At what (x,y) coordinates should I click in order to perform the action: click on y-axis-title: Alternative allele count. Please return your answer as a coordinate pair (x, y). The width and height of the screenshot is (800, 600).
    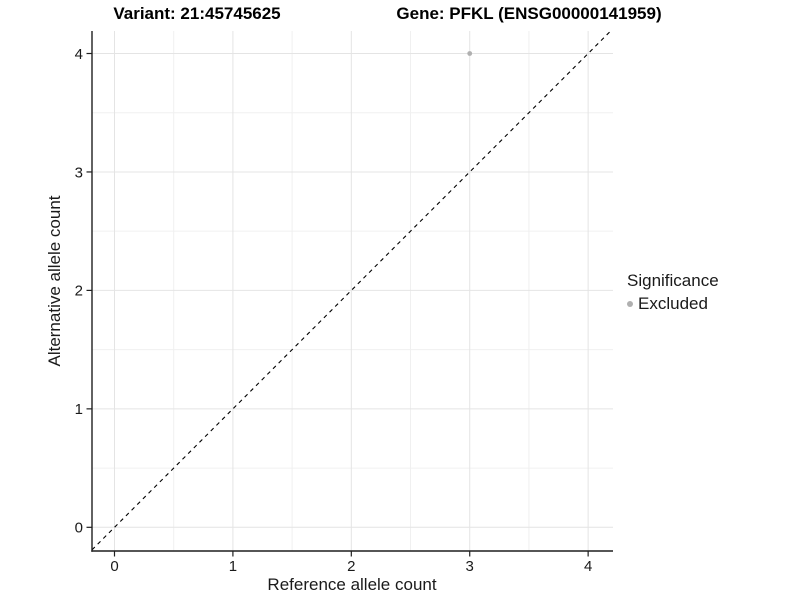
    Looking at the image, I should click on (54, 281).